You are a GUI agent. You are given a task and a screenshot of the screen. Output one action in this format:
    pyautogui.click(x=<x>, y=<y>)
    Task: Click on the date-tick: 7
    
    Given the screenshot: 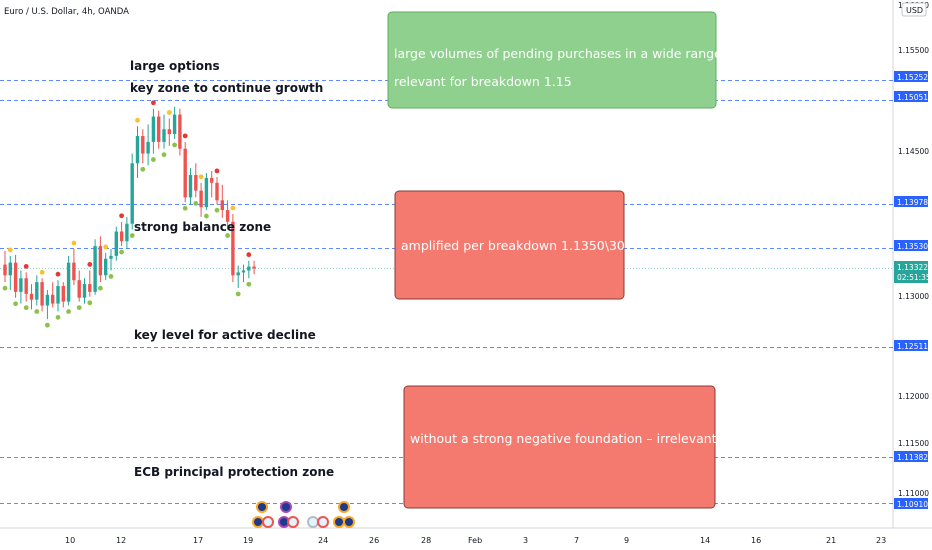 What is the action you would take?
    pyautogui.click(x=576, y=540)
    